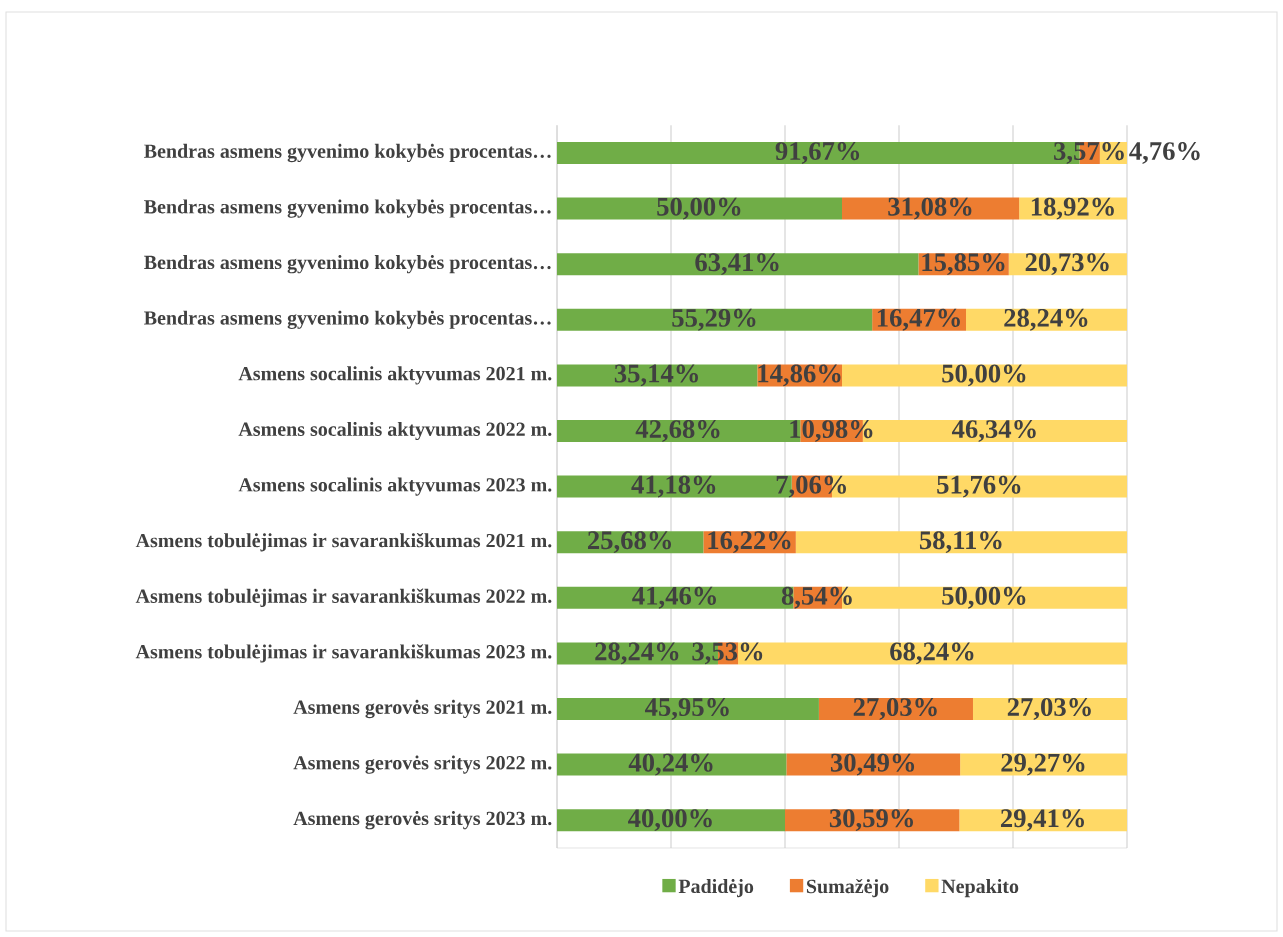 The height and width of the screenshot is (937, 1283). I want to click on data-label: 45,95%, so click(686, 709).